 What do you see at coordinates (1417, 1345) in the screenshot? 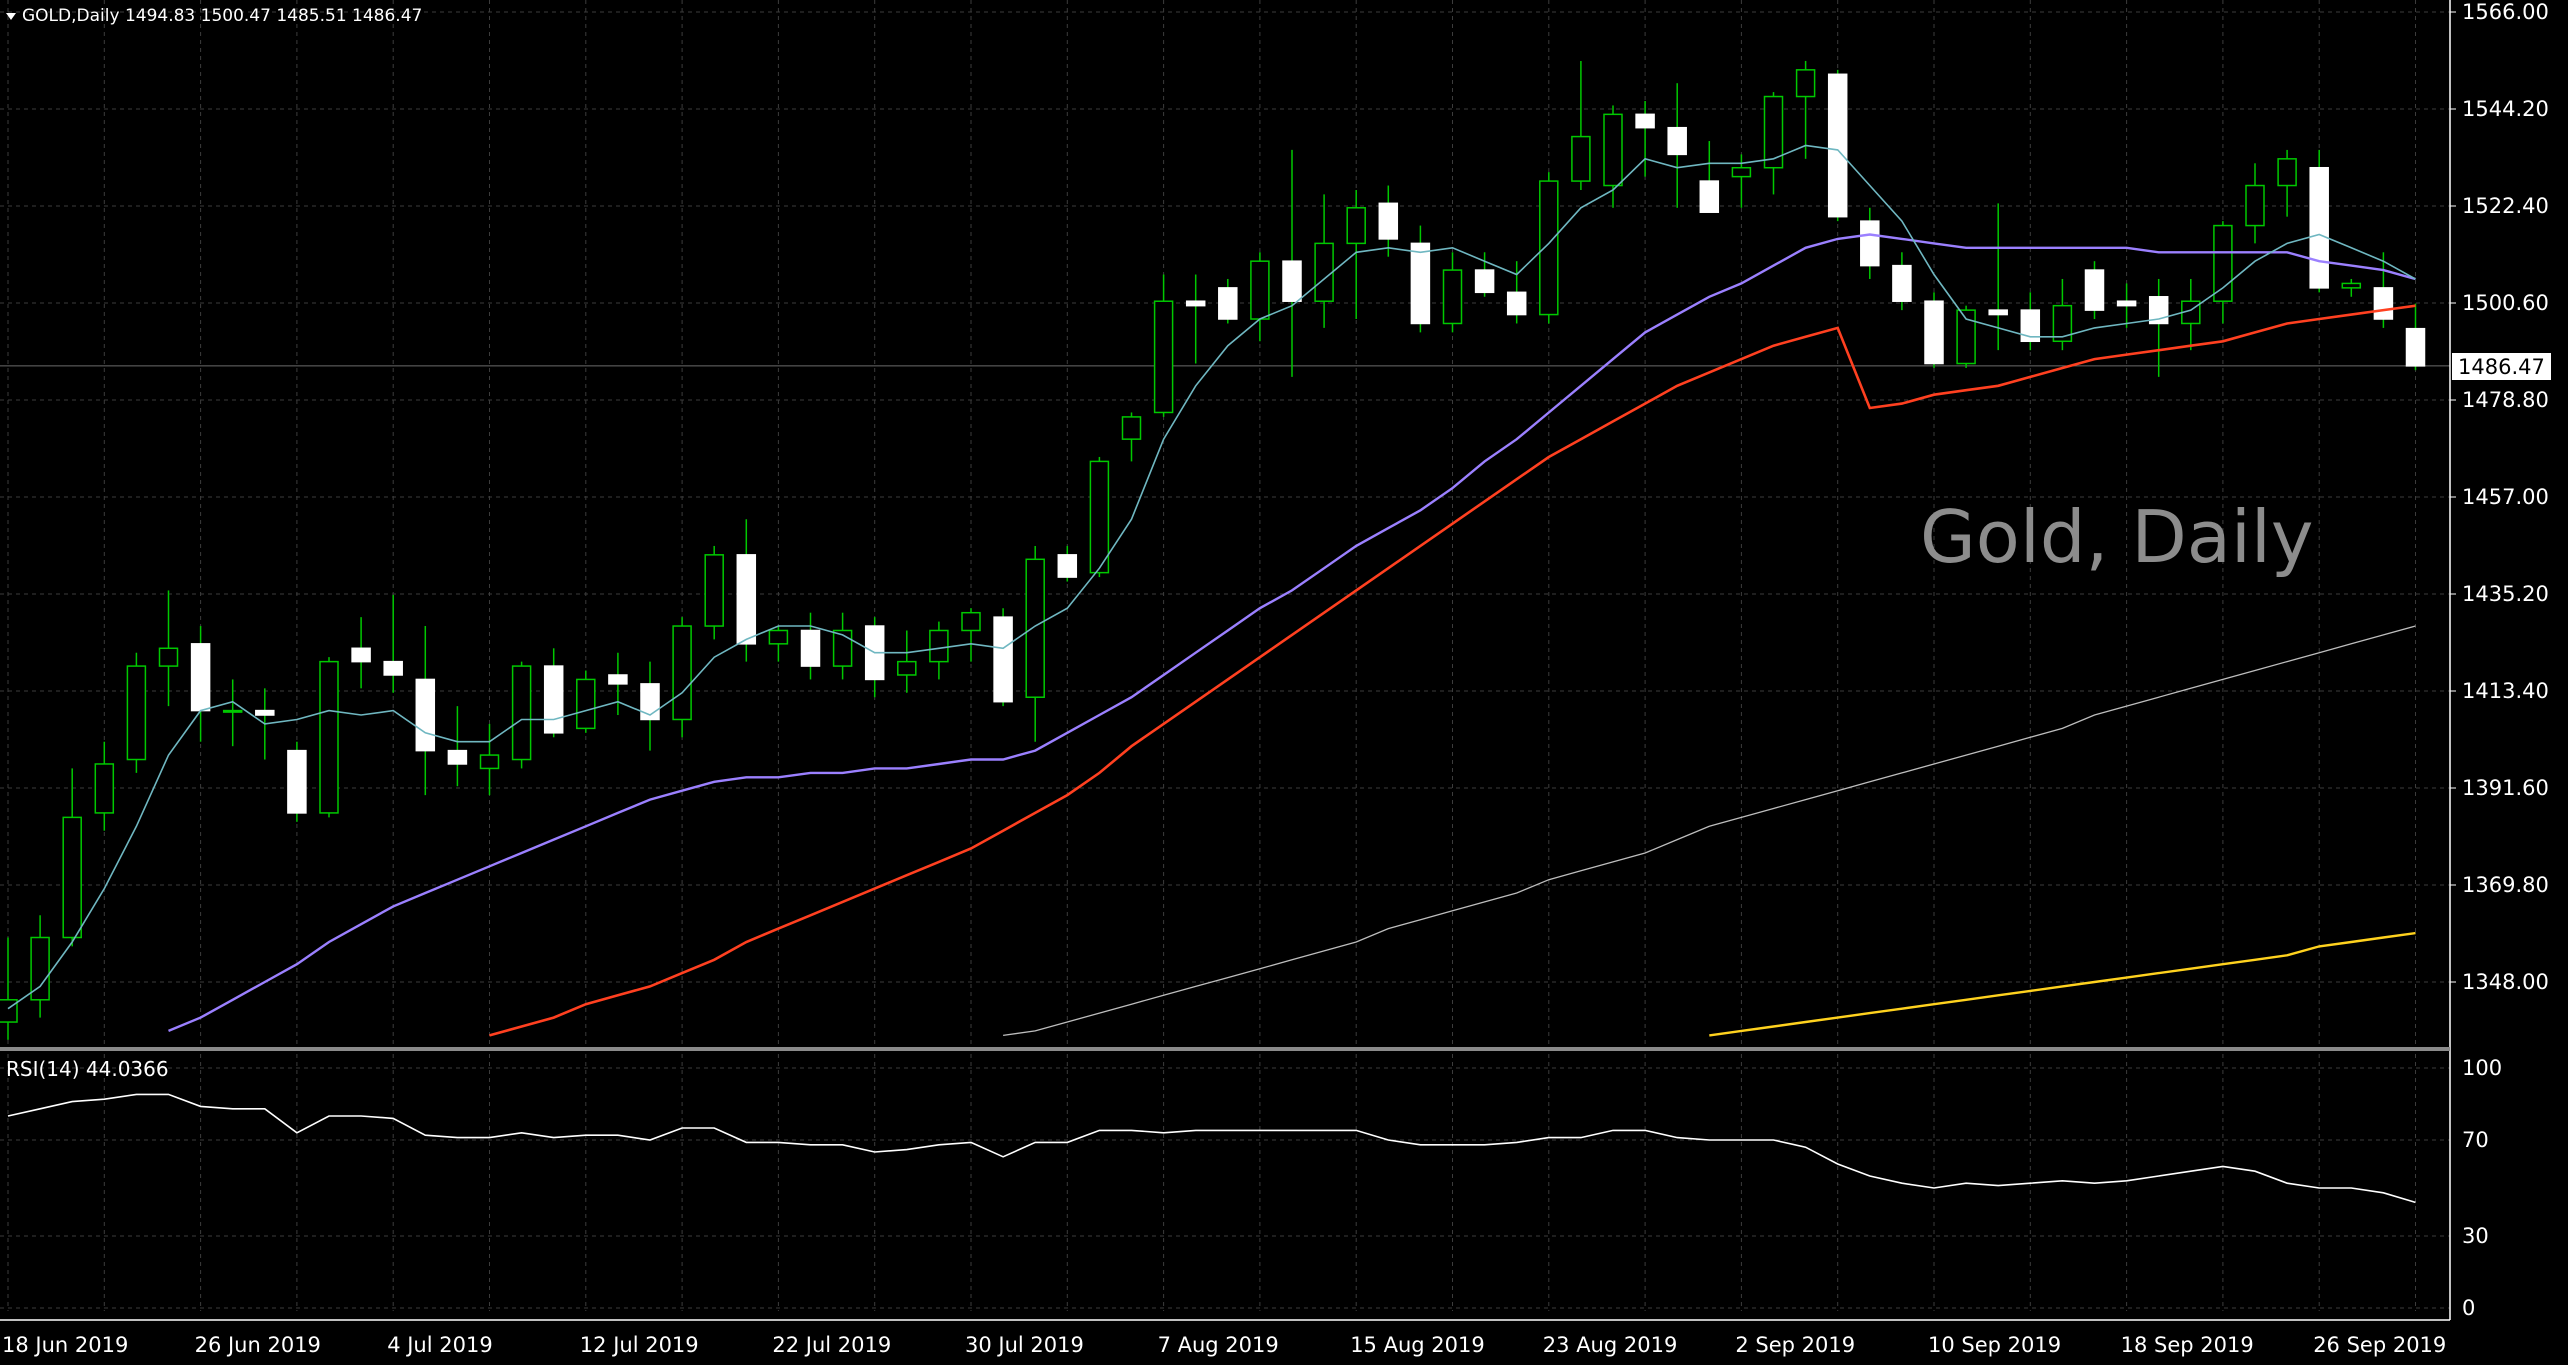
I see `x-tick-label: 15 Aug 2019` at bounding box center [1417, 1345].